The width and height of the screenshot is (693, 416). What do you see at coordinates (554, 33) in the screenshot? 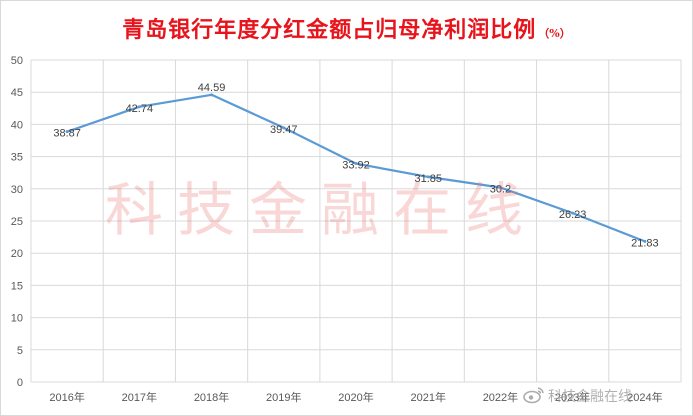
I see `chart-unit: （%）` at bounding box center [554, 33].